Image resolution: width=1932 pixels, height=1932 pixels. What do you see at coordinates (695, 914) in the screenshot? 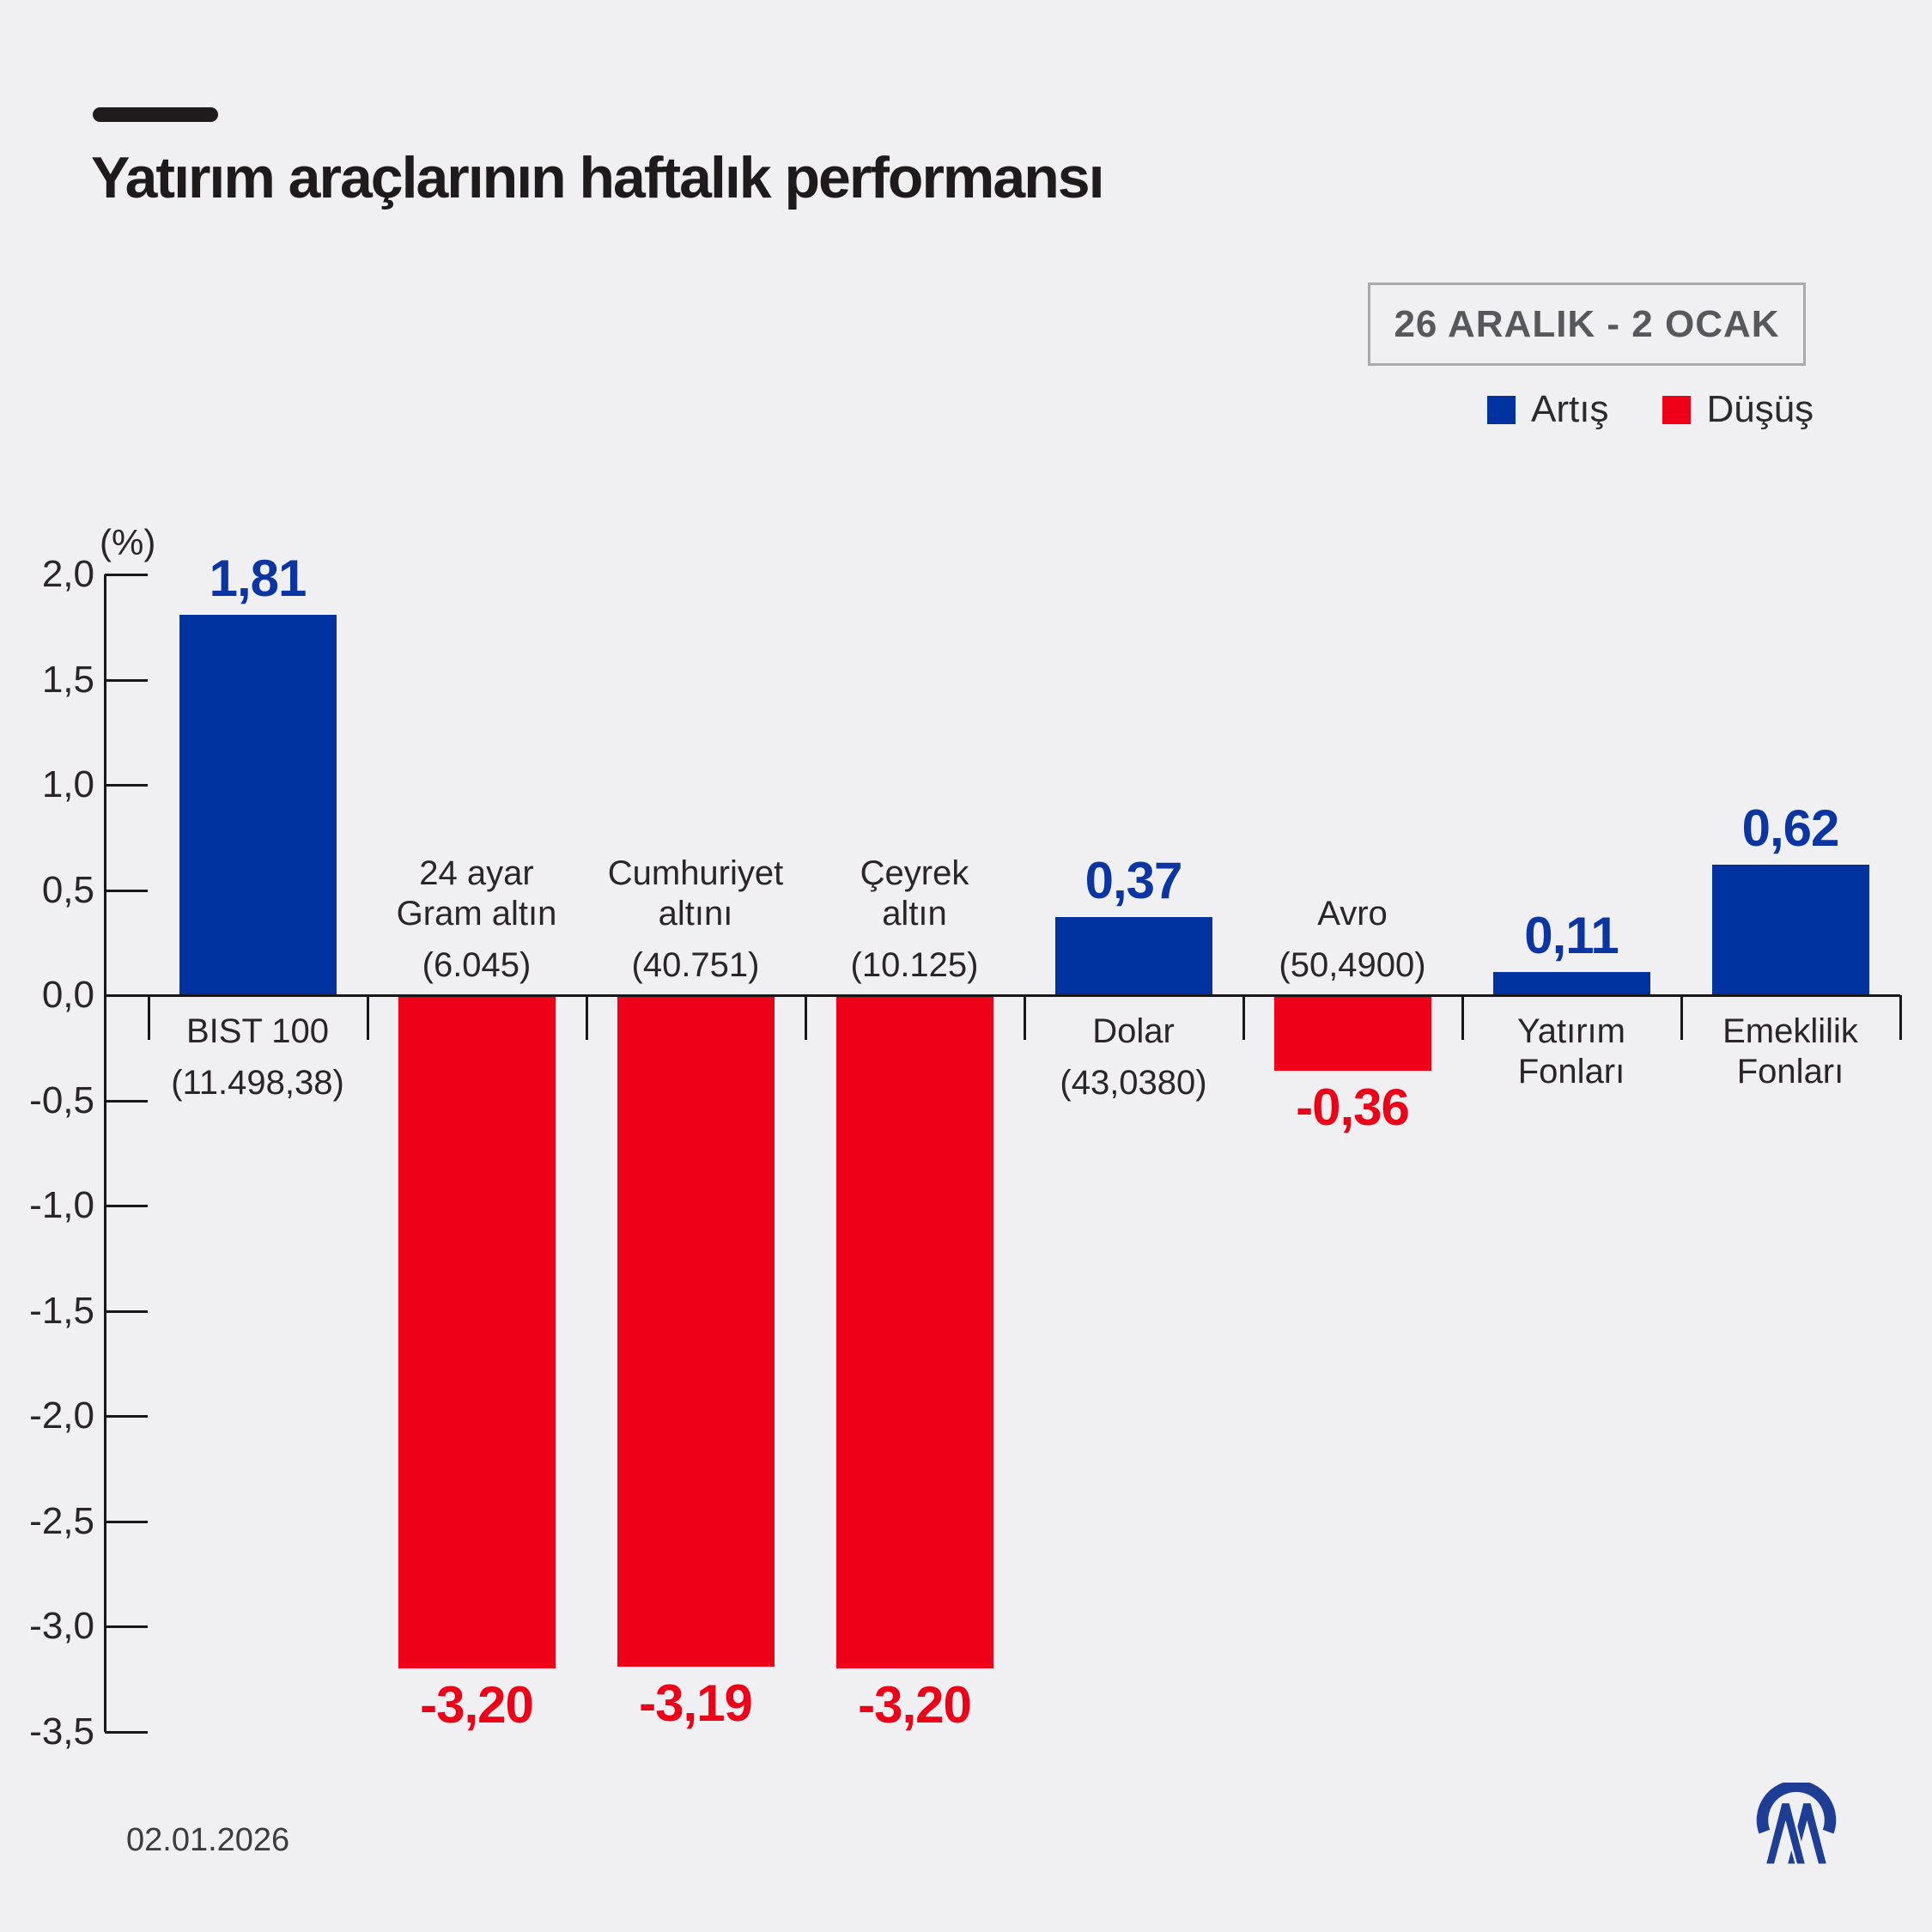
I see `category-name-line: altını` at bounding box center [695, 914].